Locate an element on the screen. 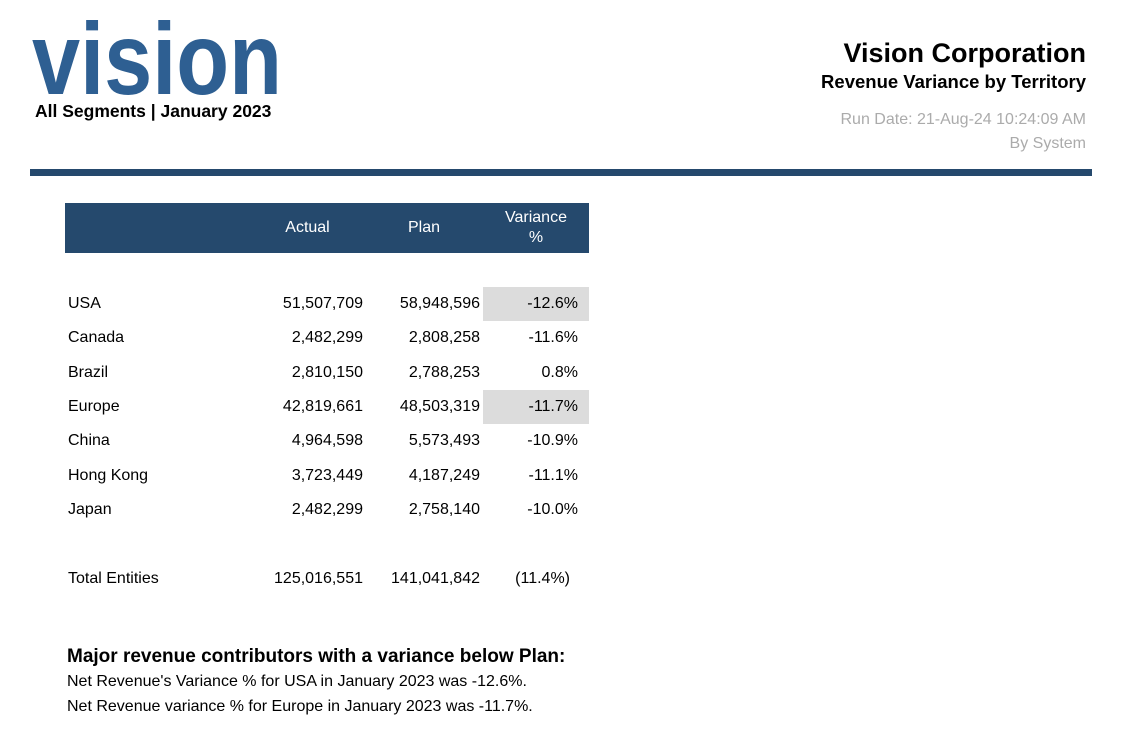 The width and height of the screenshot is (1121, 729). variance-cell: -10.9% is located at coordinates (552, 441).